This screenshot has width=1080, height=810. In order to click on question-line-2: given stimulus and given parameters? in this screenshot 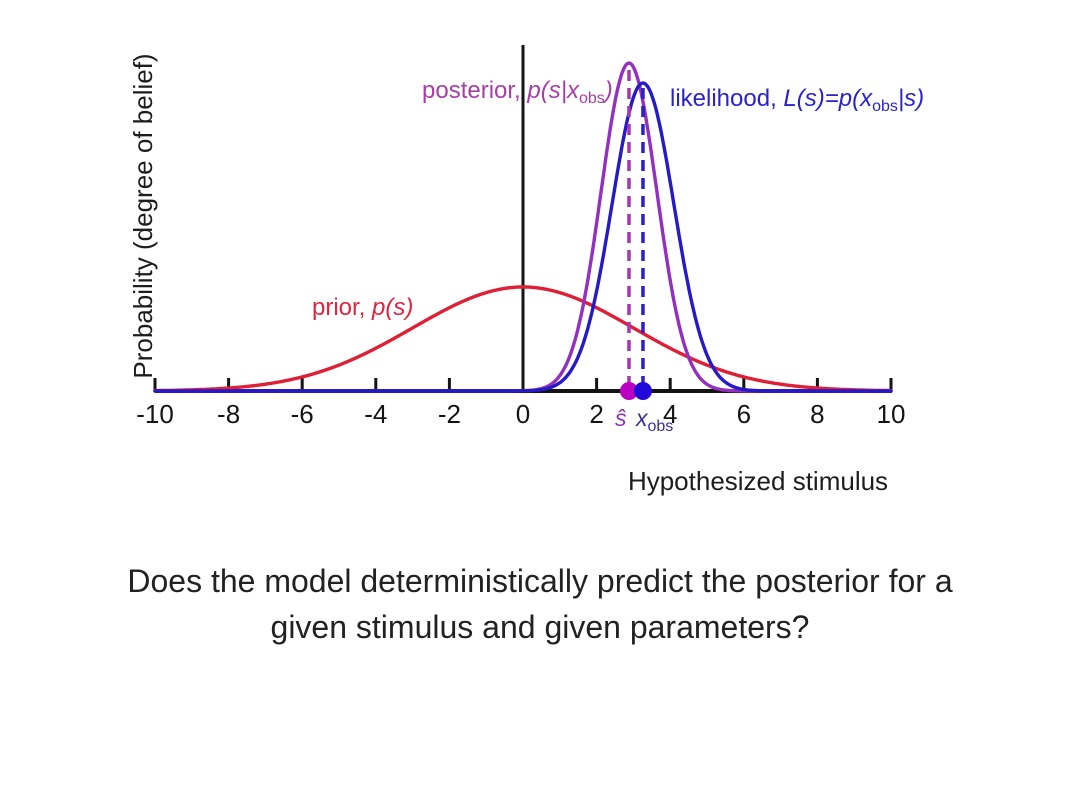, I will do `click(540, 627)`.